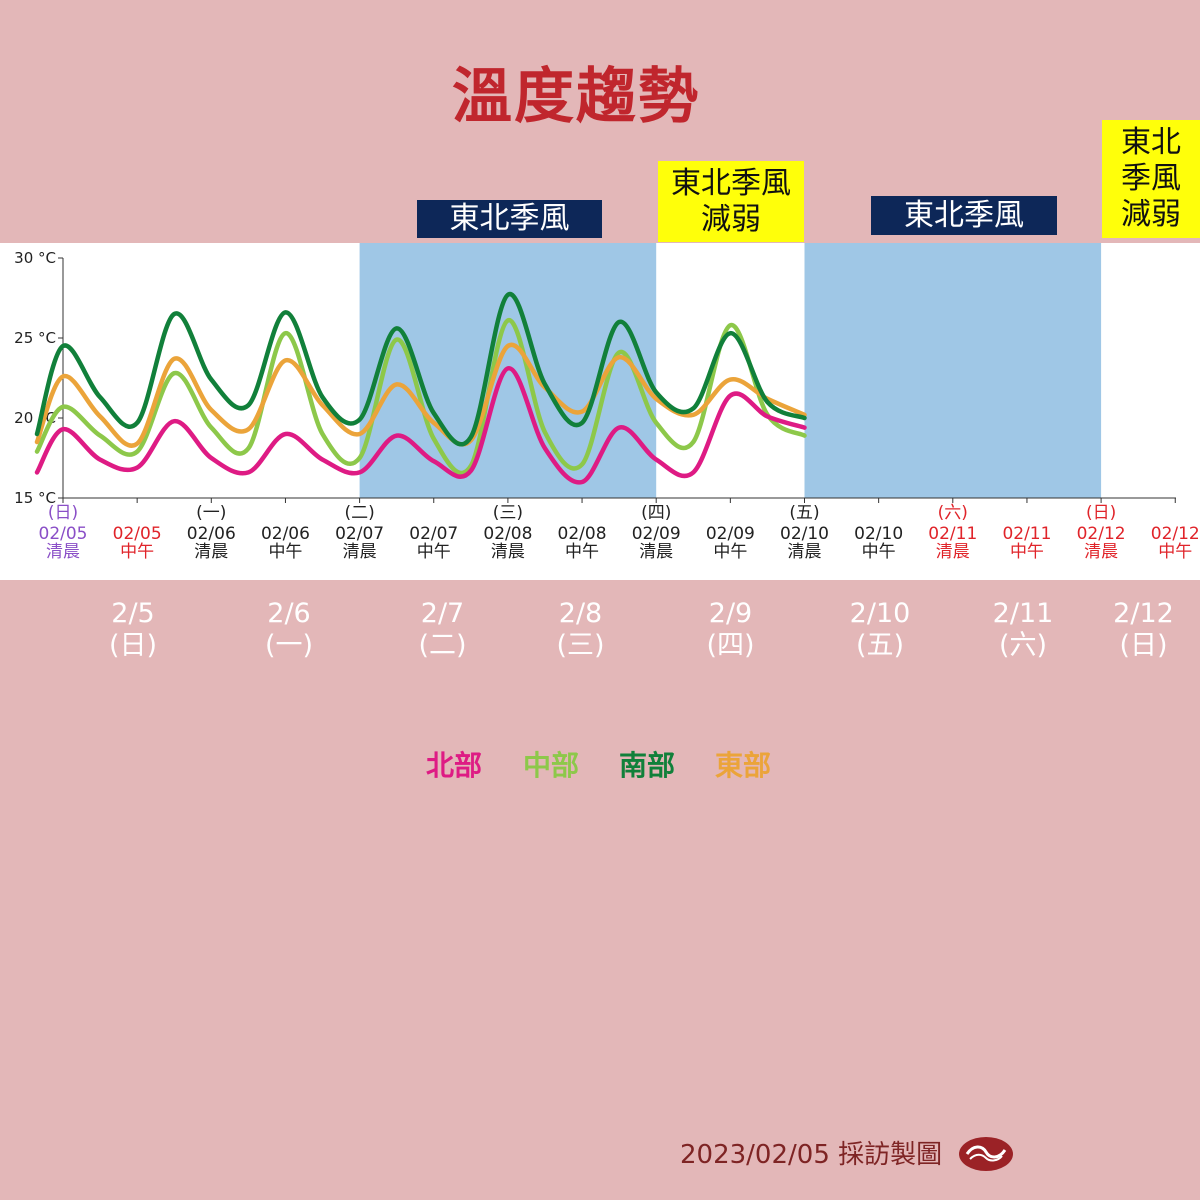 This screenshot has width=1200, height=1200. What do you see at coordinates (647, 765) in the screenshot?
I see `legend-south: 南部` at bounding box center [647, 765].